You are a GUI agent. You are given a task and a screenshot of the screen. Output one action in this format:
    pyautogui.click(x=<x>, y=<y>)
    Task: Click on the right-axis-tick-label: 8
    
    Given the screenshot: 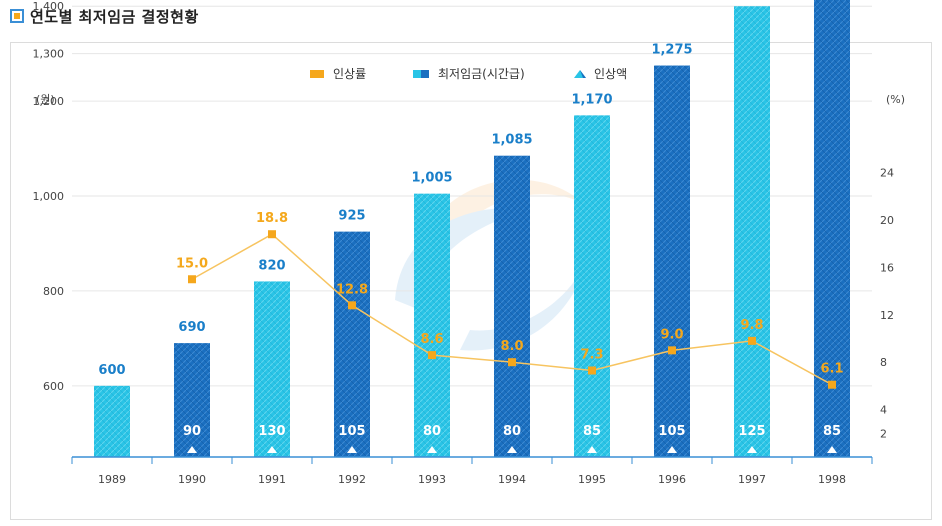 What is the action you would take?
    pyautogui.click(x=883, y=362)
    